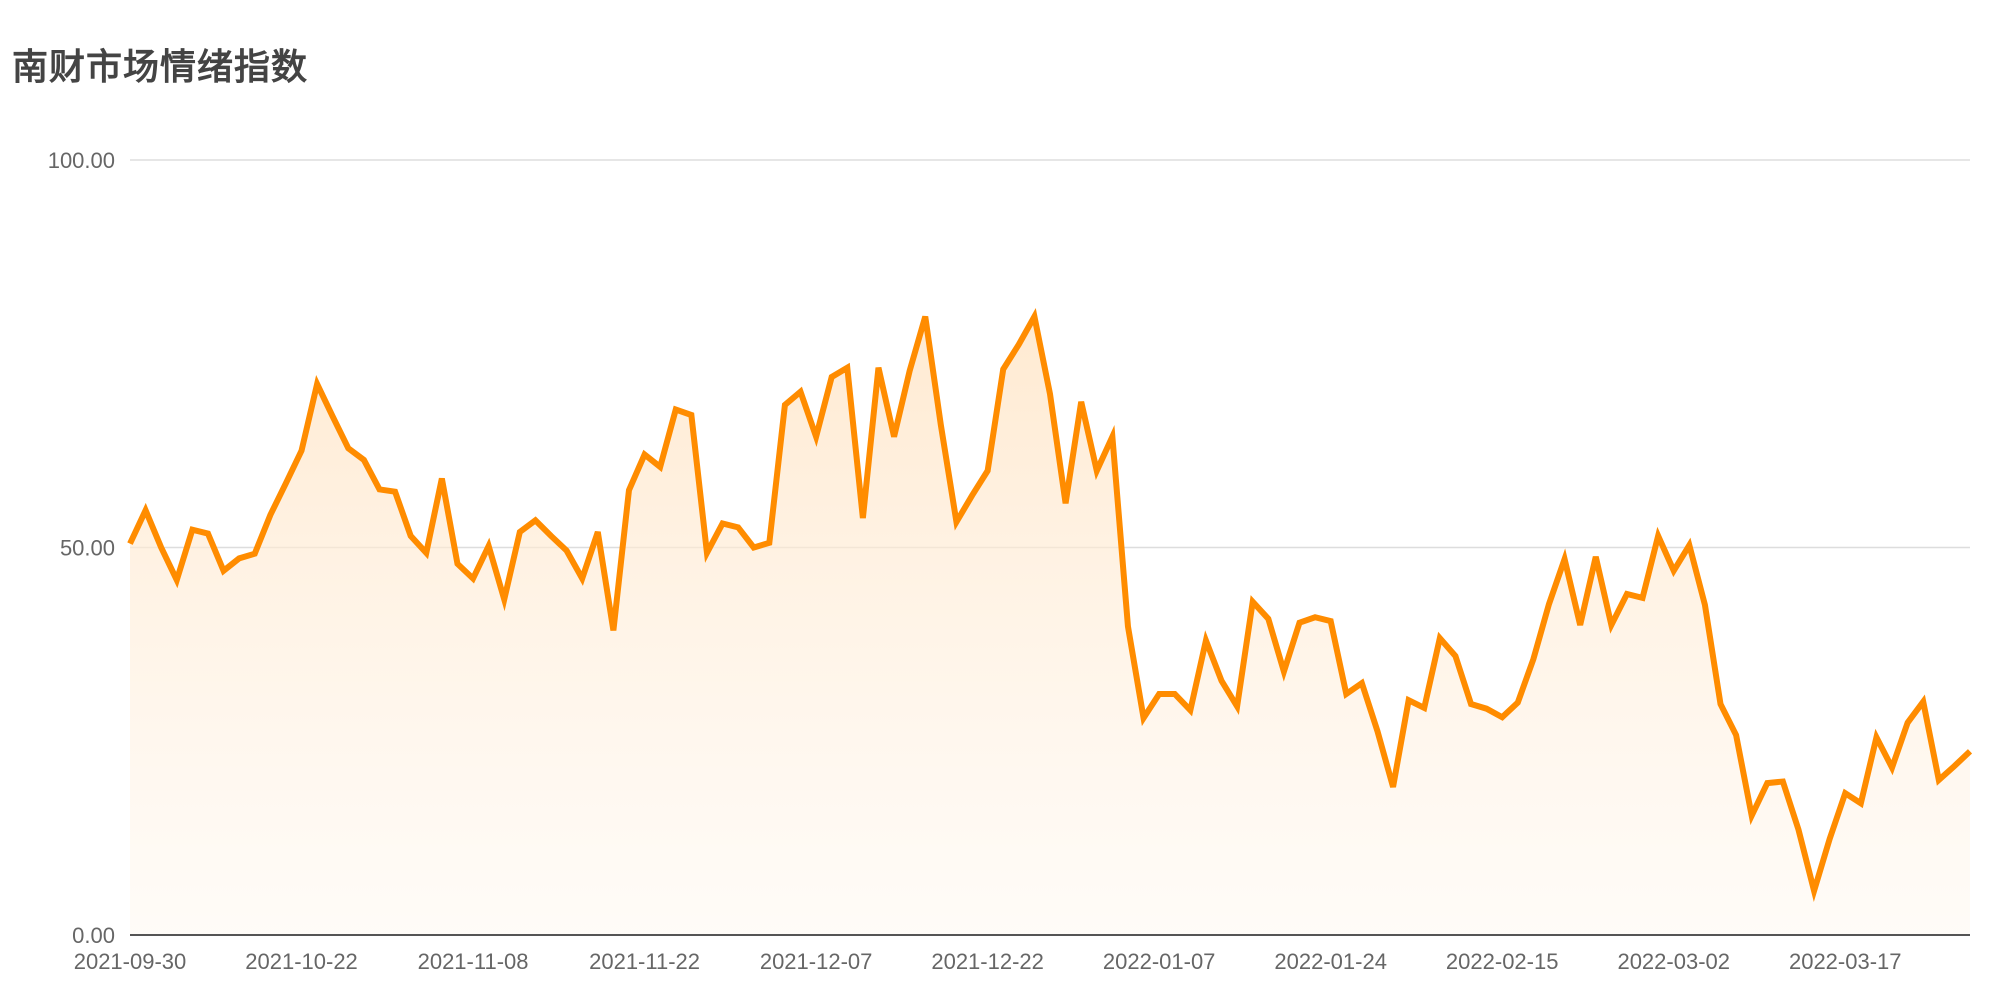 The width and height of the screenshot is (2000, 1000). What do you see at coordinates (1673, 961) in the screenshot?
I see `x-tick-label: 2022-03-02` at bounding box center [1673, 961].